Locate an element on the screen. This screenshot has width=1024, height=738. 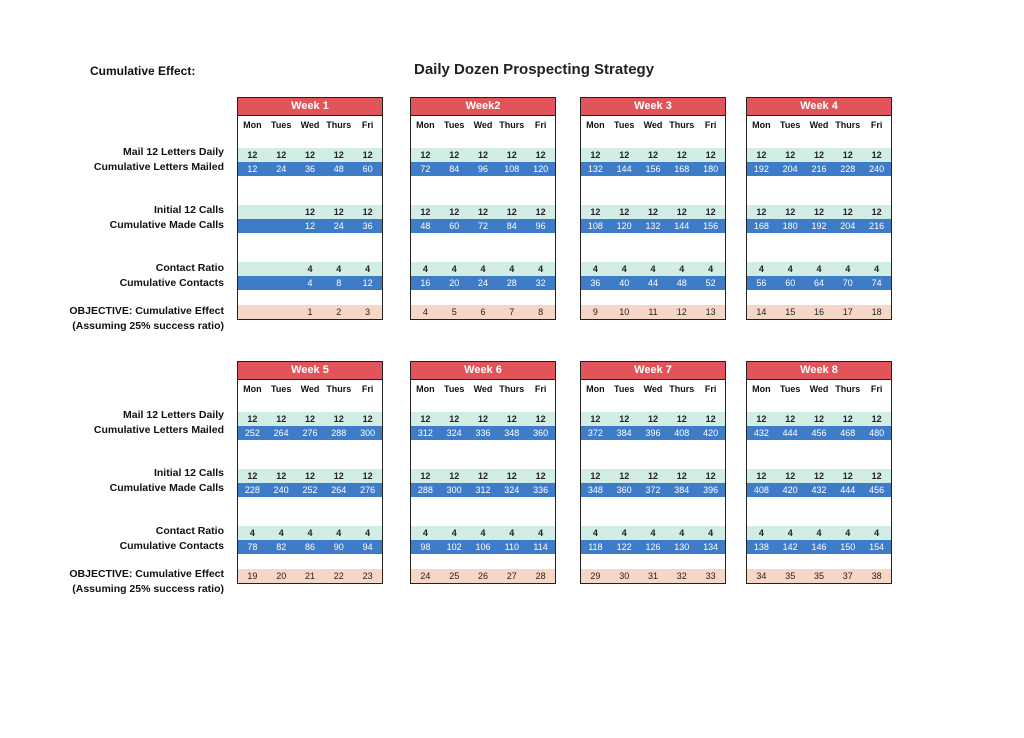
cell-made-calls: 204 is located at coordinates (848, 226).